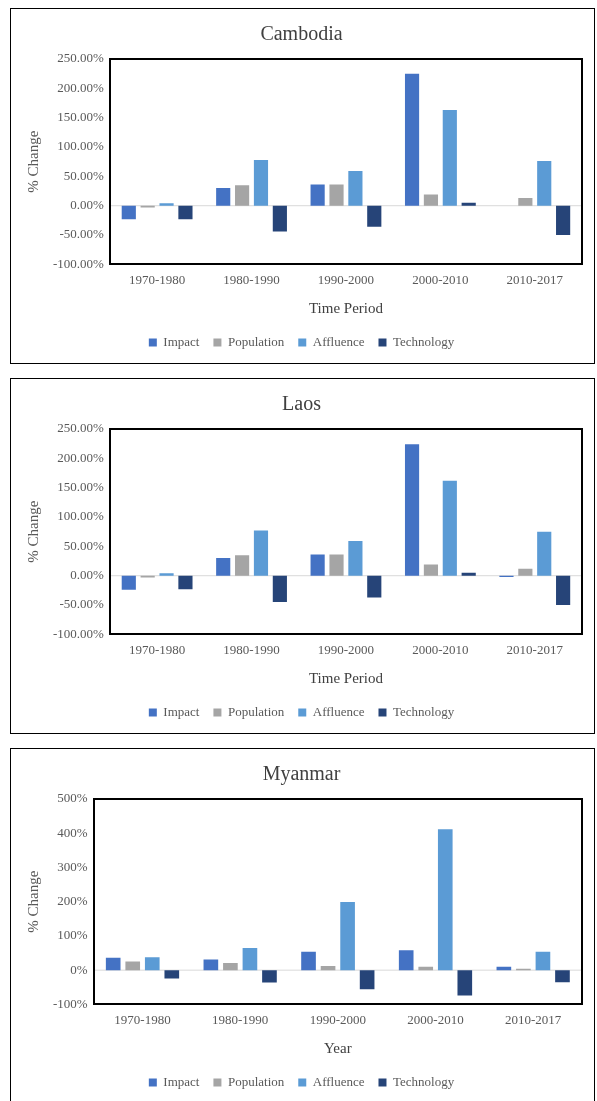 The height and width of the screenshot is (1101, 597). Describe the element at coordinates (79, 969) in the screenshot. I see `y-tick-label: 0%` at that location.